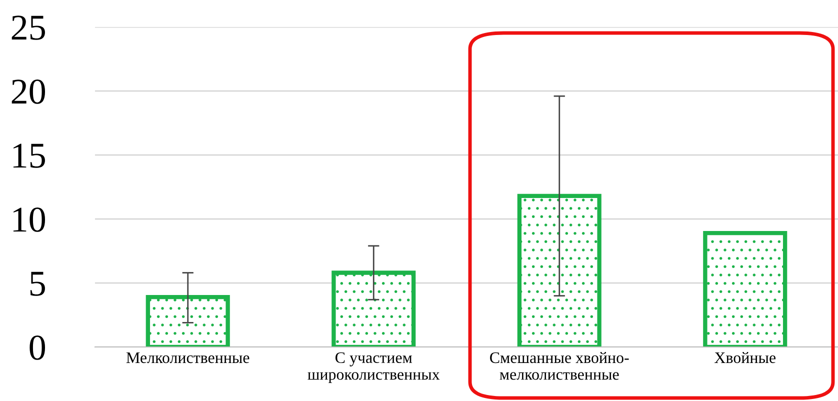 This screenshot has width=838, height=401. I want to click on x-tick-label: Хвойные, so click(745, 358).